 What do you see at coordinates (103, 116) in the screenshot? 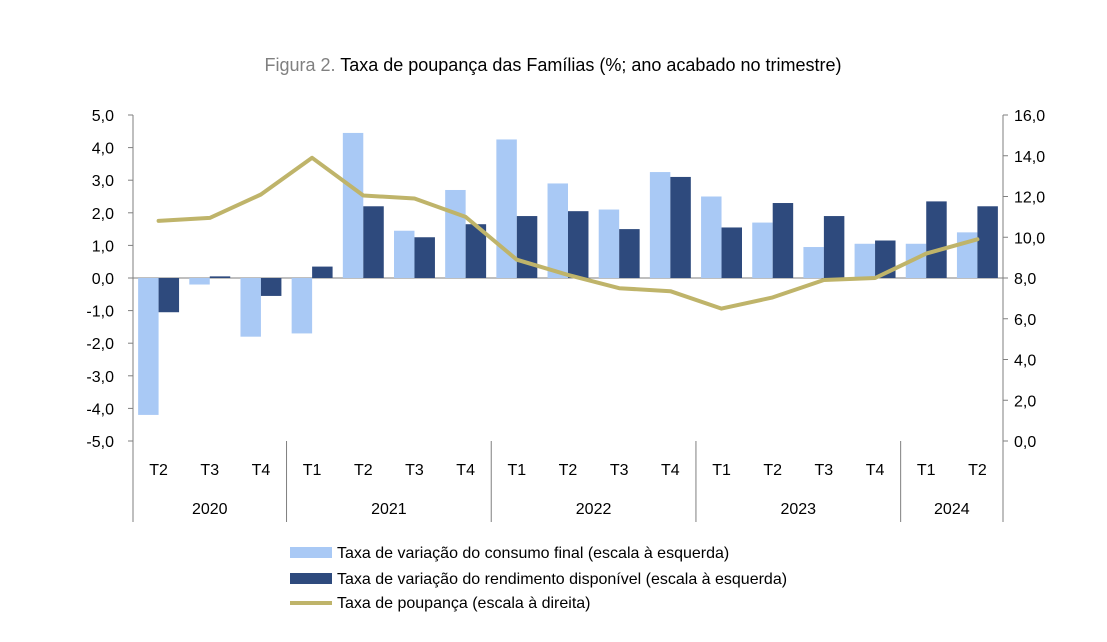
I see `left-tick-label: 5,0` at bounding box center [103, 116].